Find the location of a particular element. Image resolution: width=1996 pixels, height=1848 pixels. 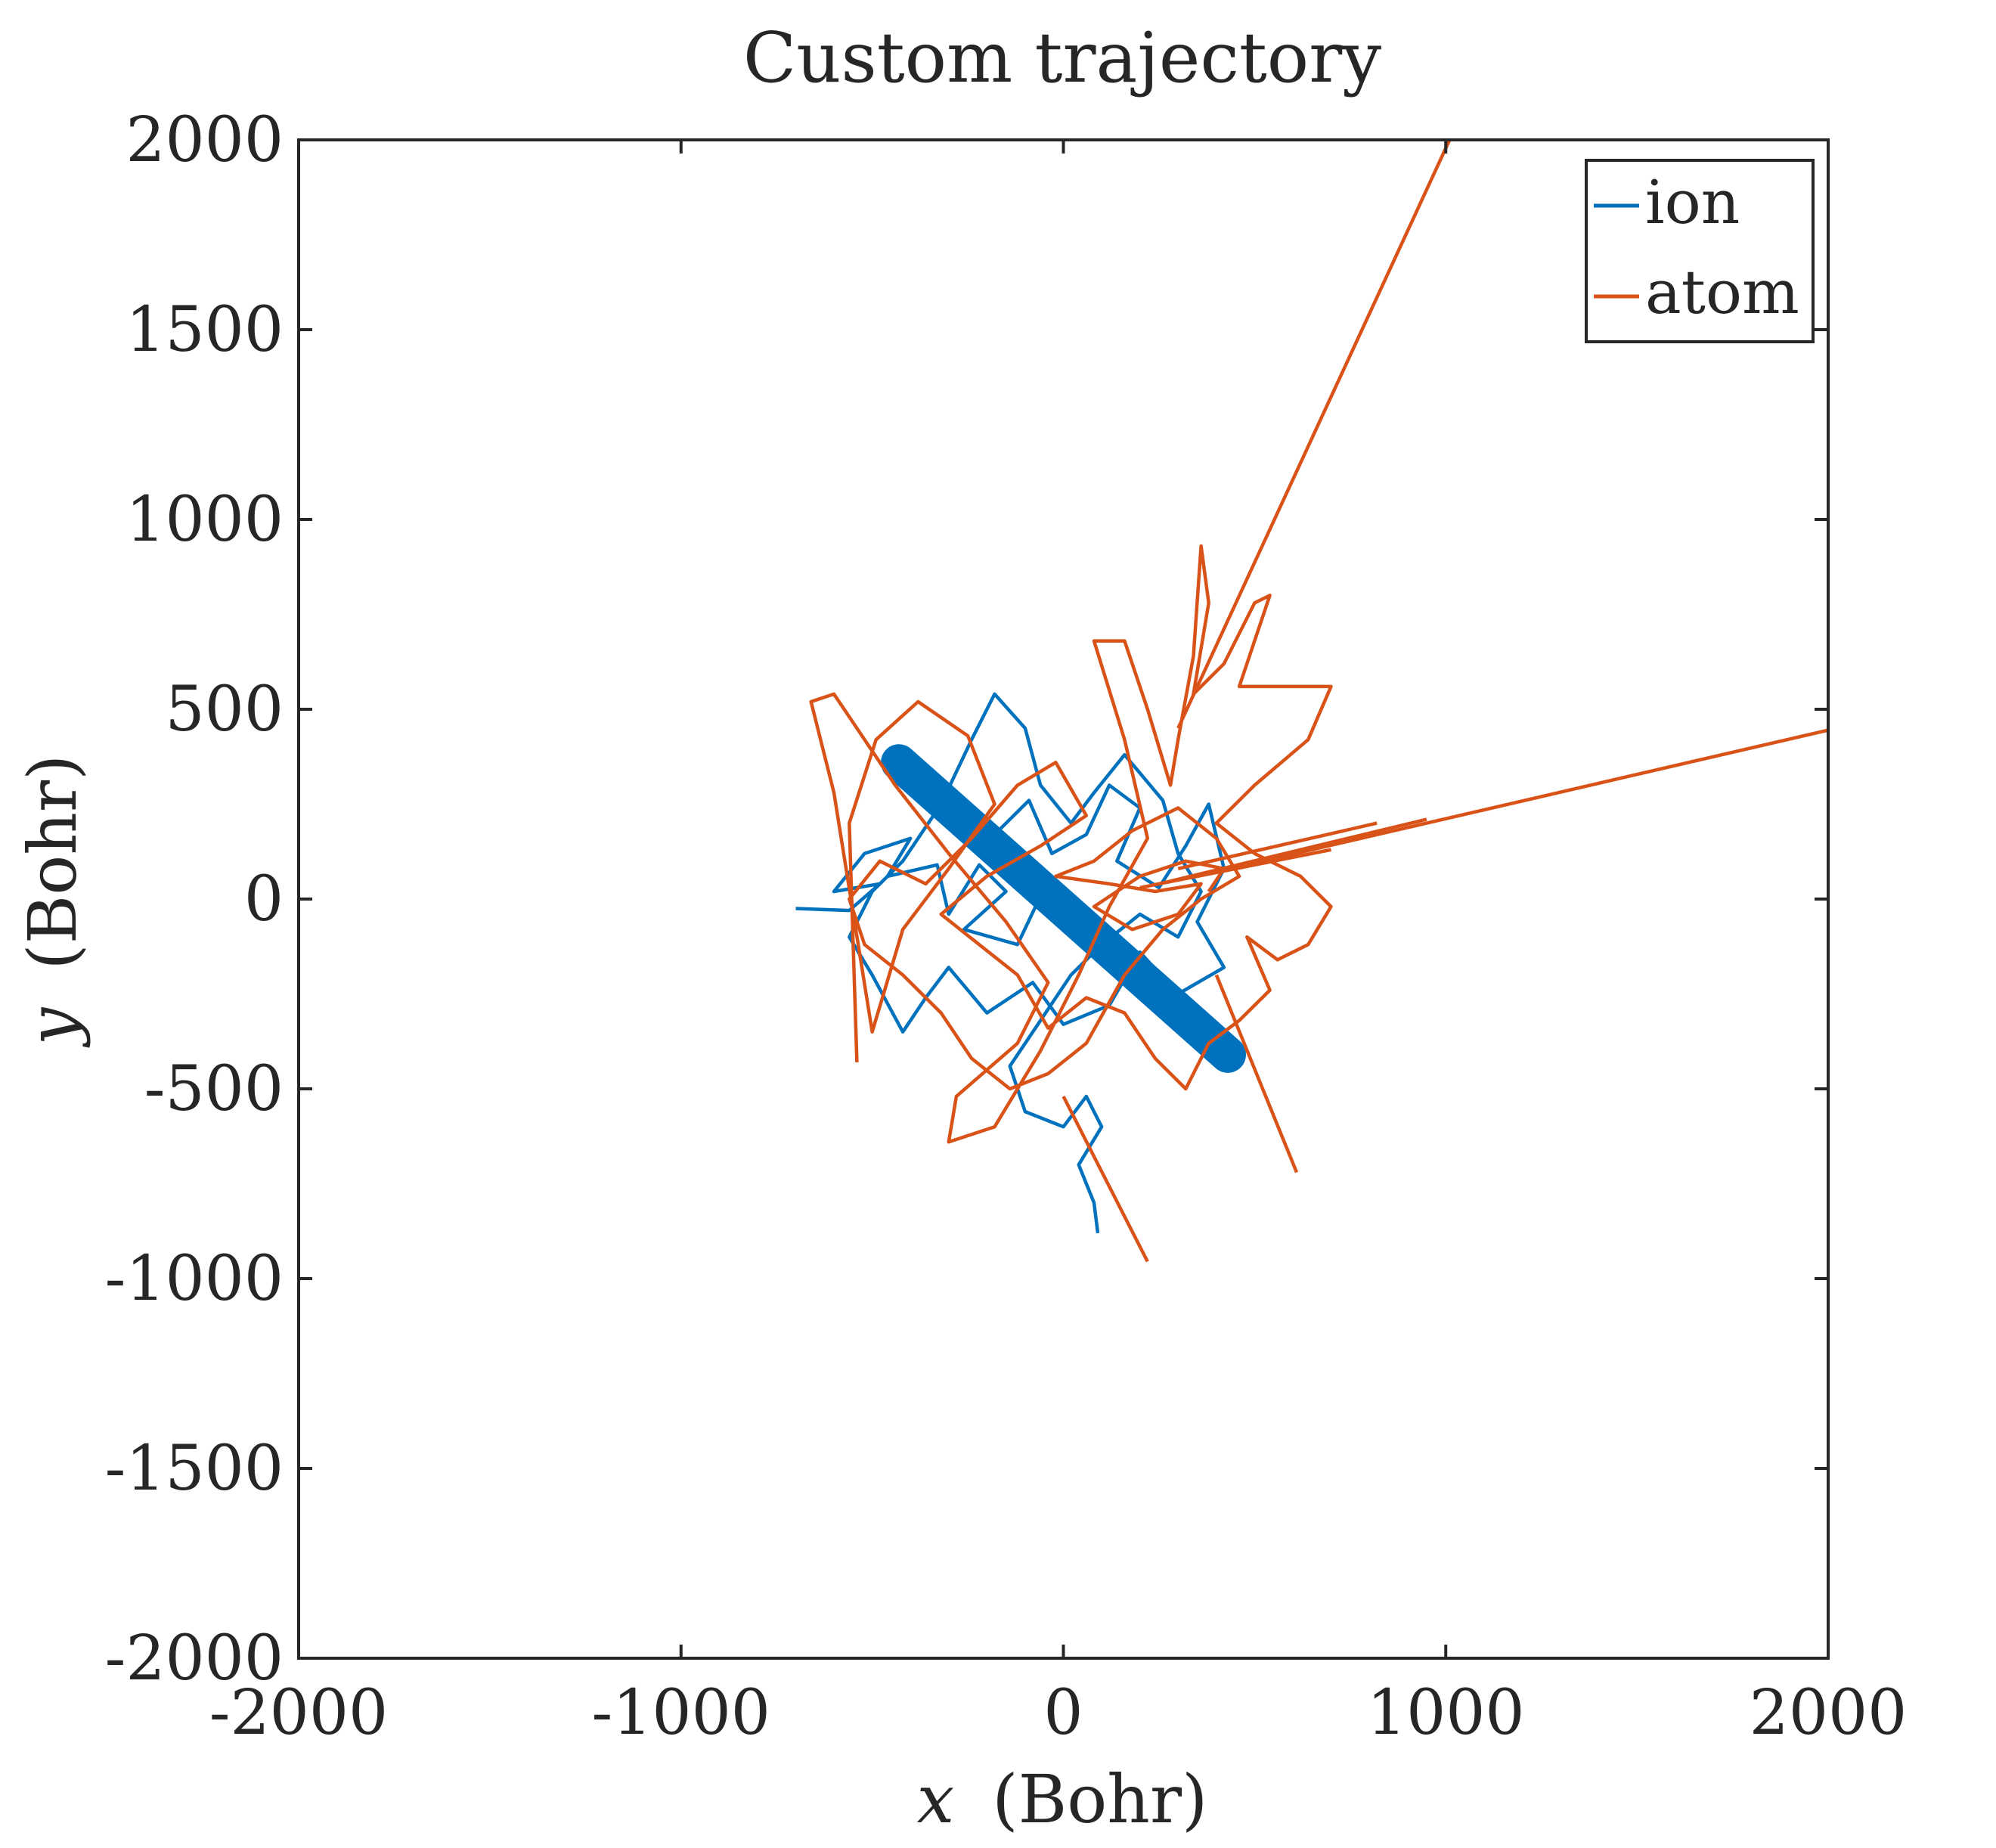

y-tick-label: 1000 is located at coordinates (205, 520).